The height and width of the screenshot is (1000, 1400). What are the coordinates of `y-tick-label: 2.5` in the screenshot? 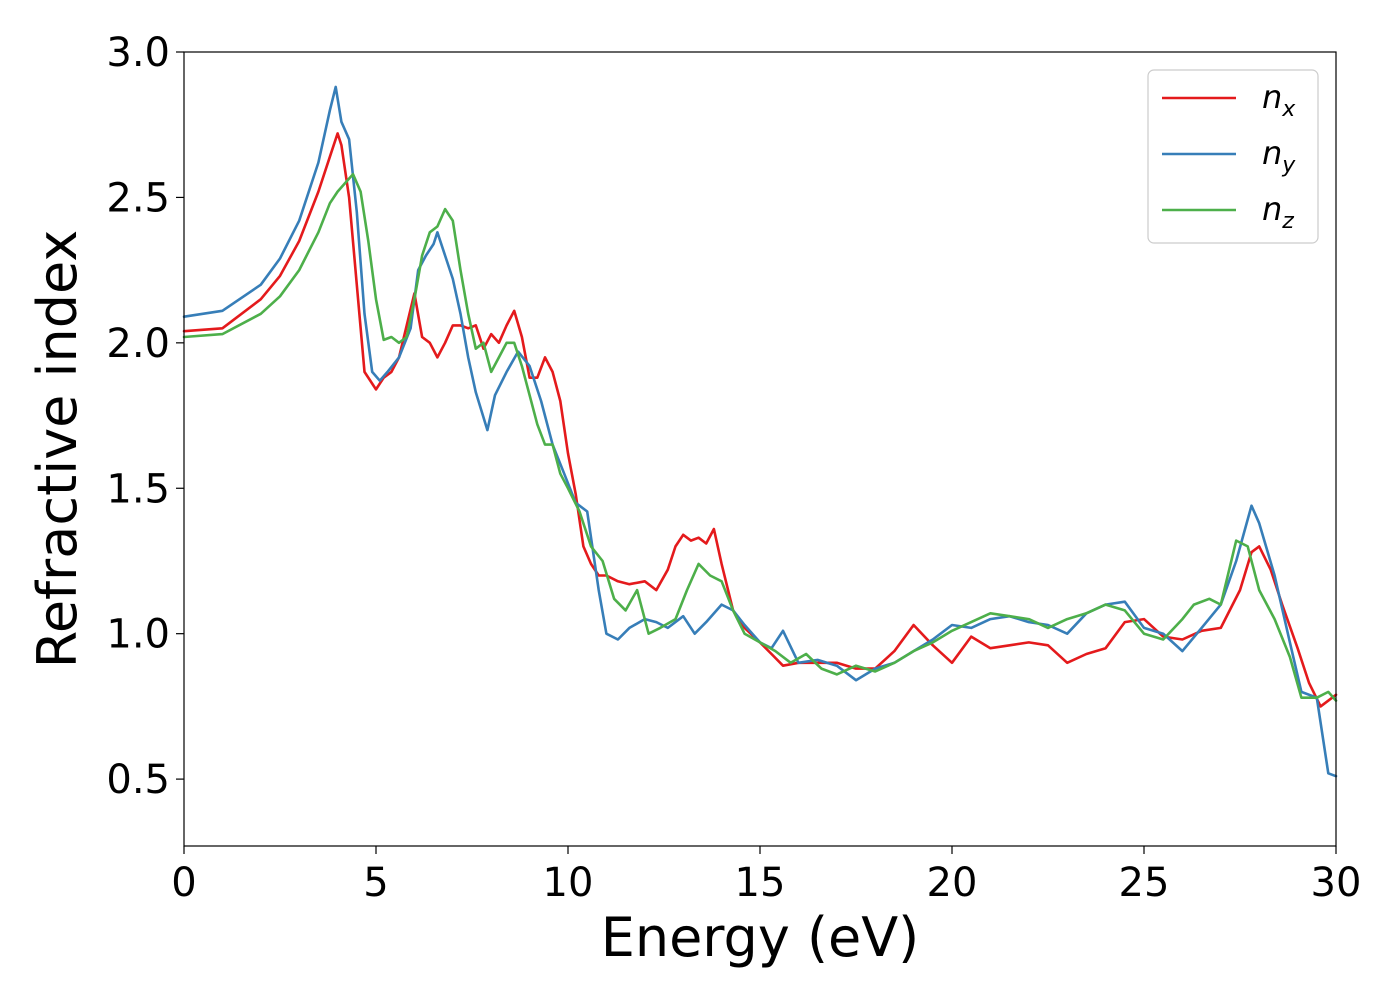 It's located at (138, 198).